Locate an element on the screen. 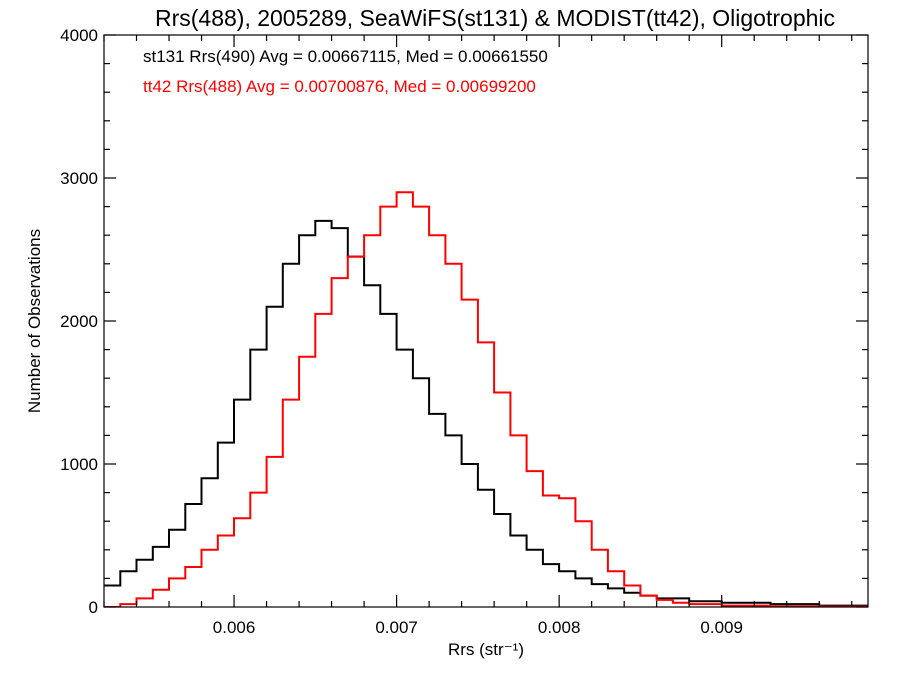  y-tick-label: 2000 is located at coordinates (79, 321).